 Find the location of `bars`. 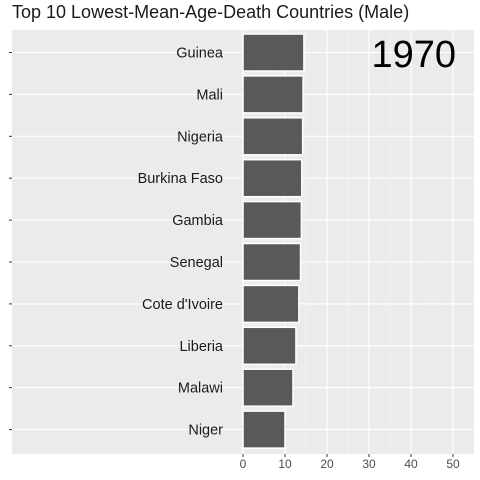

bars is located at coordinates (273, 241).